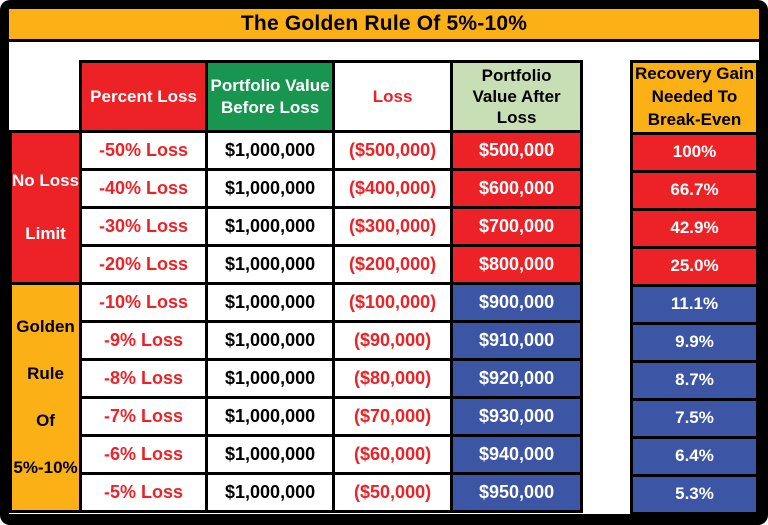  Describe the element at coordinates (517, 264) in the screenshot. I see `cell-portfolio-after: $800,000` at that location.